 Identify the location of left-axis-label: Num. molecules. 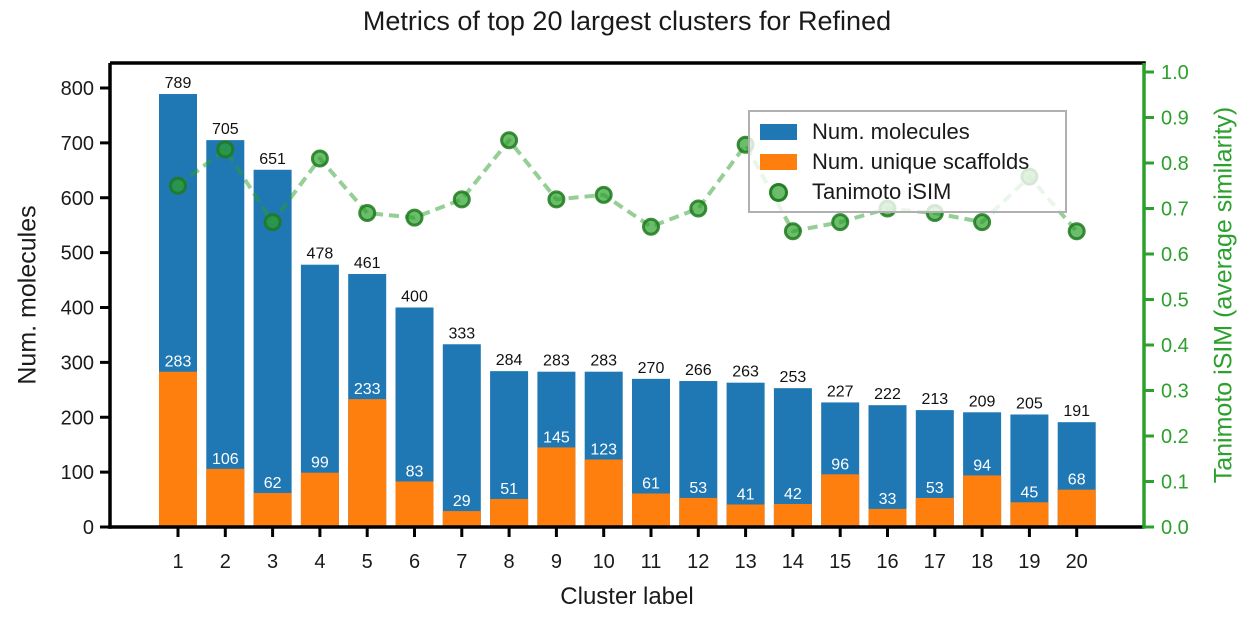
(27, 295).